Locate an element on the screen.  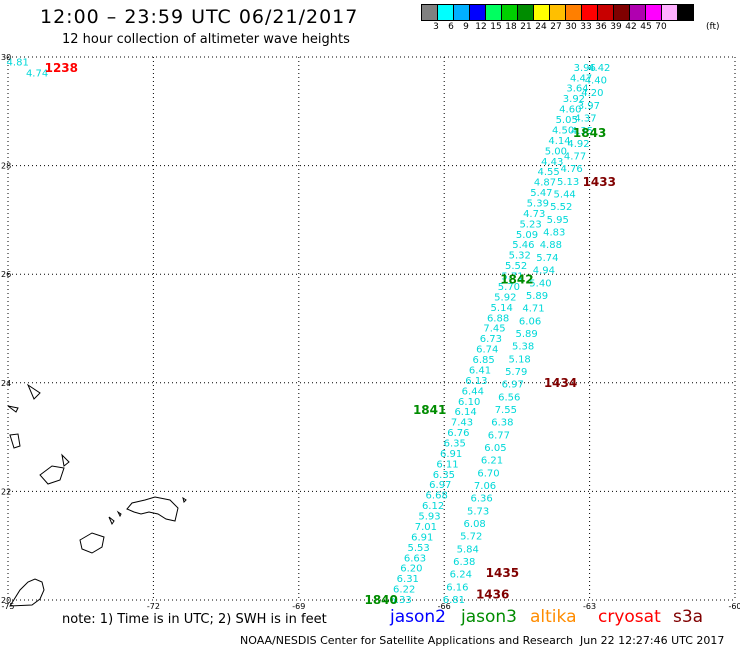
wave-height-value: 6.14 is located at coordinates (465, 412).